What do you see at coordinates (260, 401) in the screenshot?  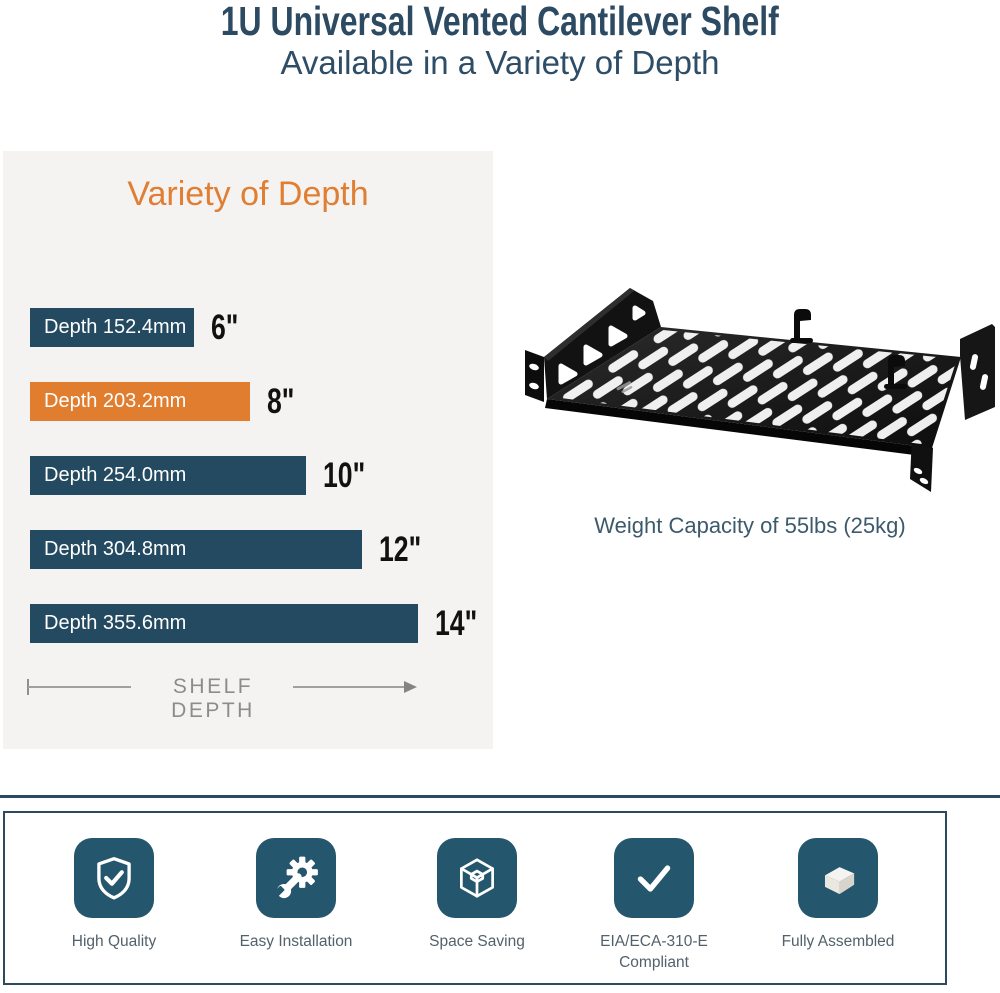 I see `depth-bar-row: Depth 203.2mm 8"` at bounding box center [260, 401].